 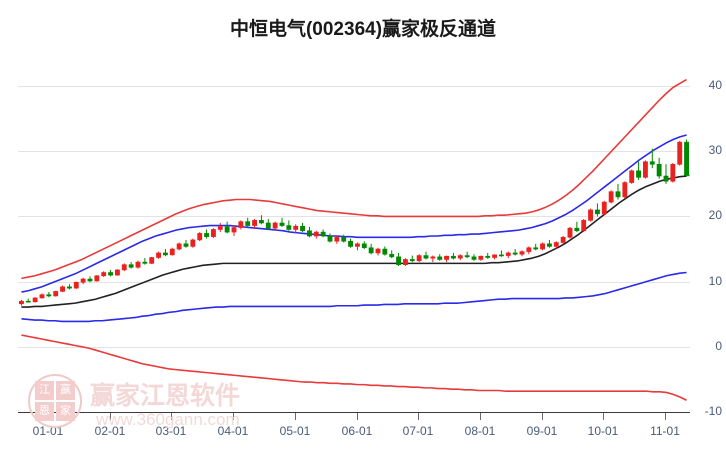 What do you see at coordinates (354, 297) in the screenshot?
I see `series-inner_lower_band` at bounding box center [354, 297].